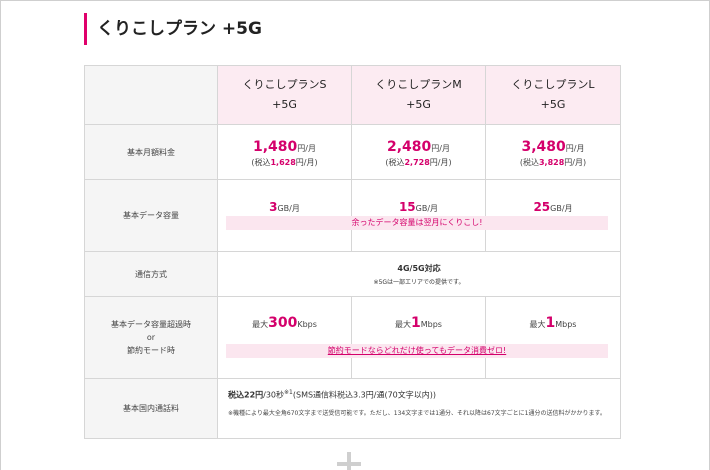 Image resolution: width=710 pixels, height=470 pixels. Describe the element at coordinates (417, 162) in the screenshot. I see `tax-price: 2,728` at that location.